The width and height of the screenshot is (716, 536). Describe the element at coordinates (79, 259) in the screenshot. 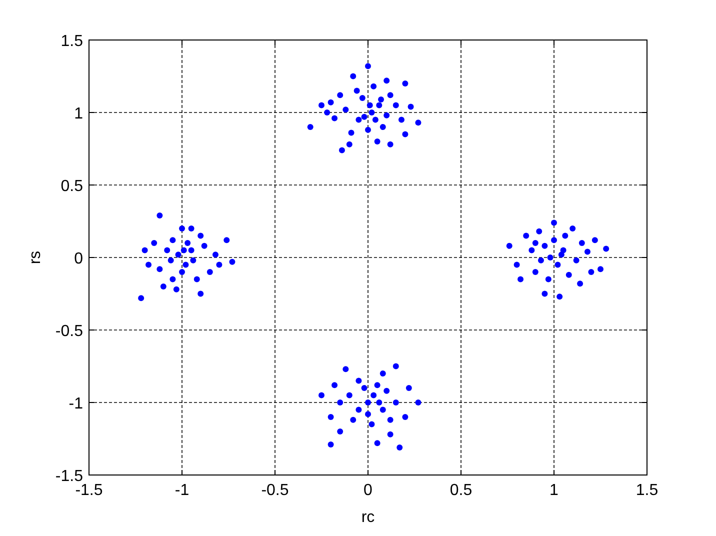

I see `y-tick-label: 0` at that location.